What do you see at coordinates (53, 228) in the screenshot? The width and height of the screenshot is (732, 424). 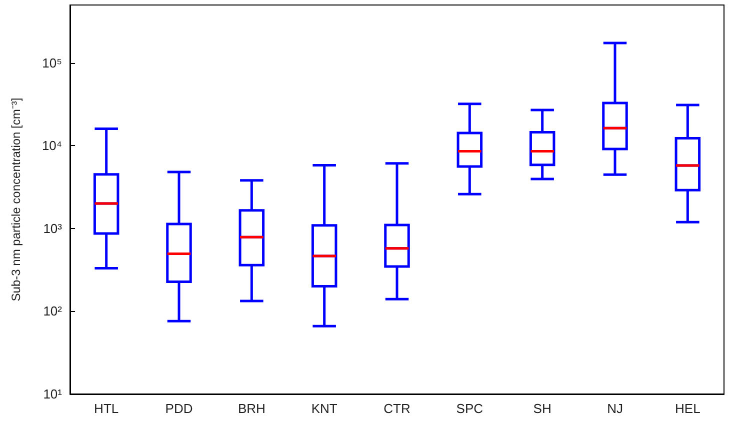 I see `y-tick-label: 10³` at bounding box center [53, 228].